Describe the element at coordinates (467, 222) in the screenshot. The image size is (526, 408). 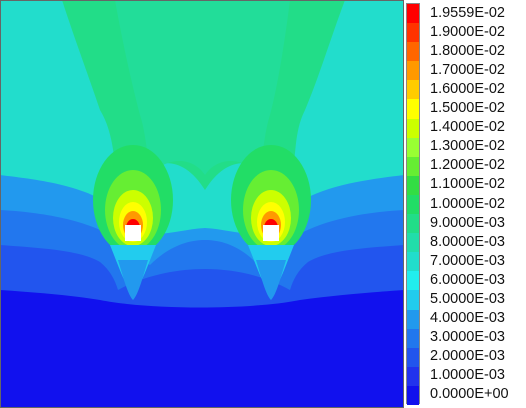
I see `legend-label: 9.0000E-03` at that location.